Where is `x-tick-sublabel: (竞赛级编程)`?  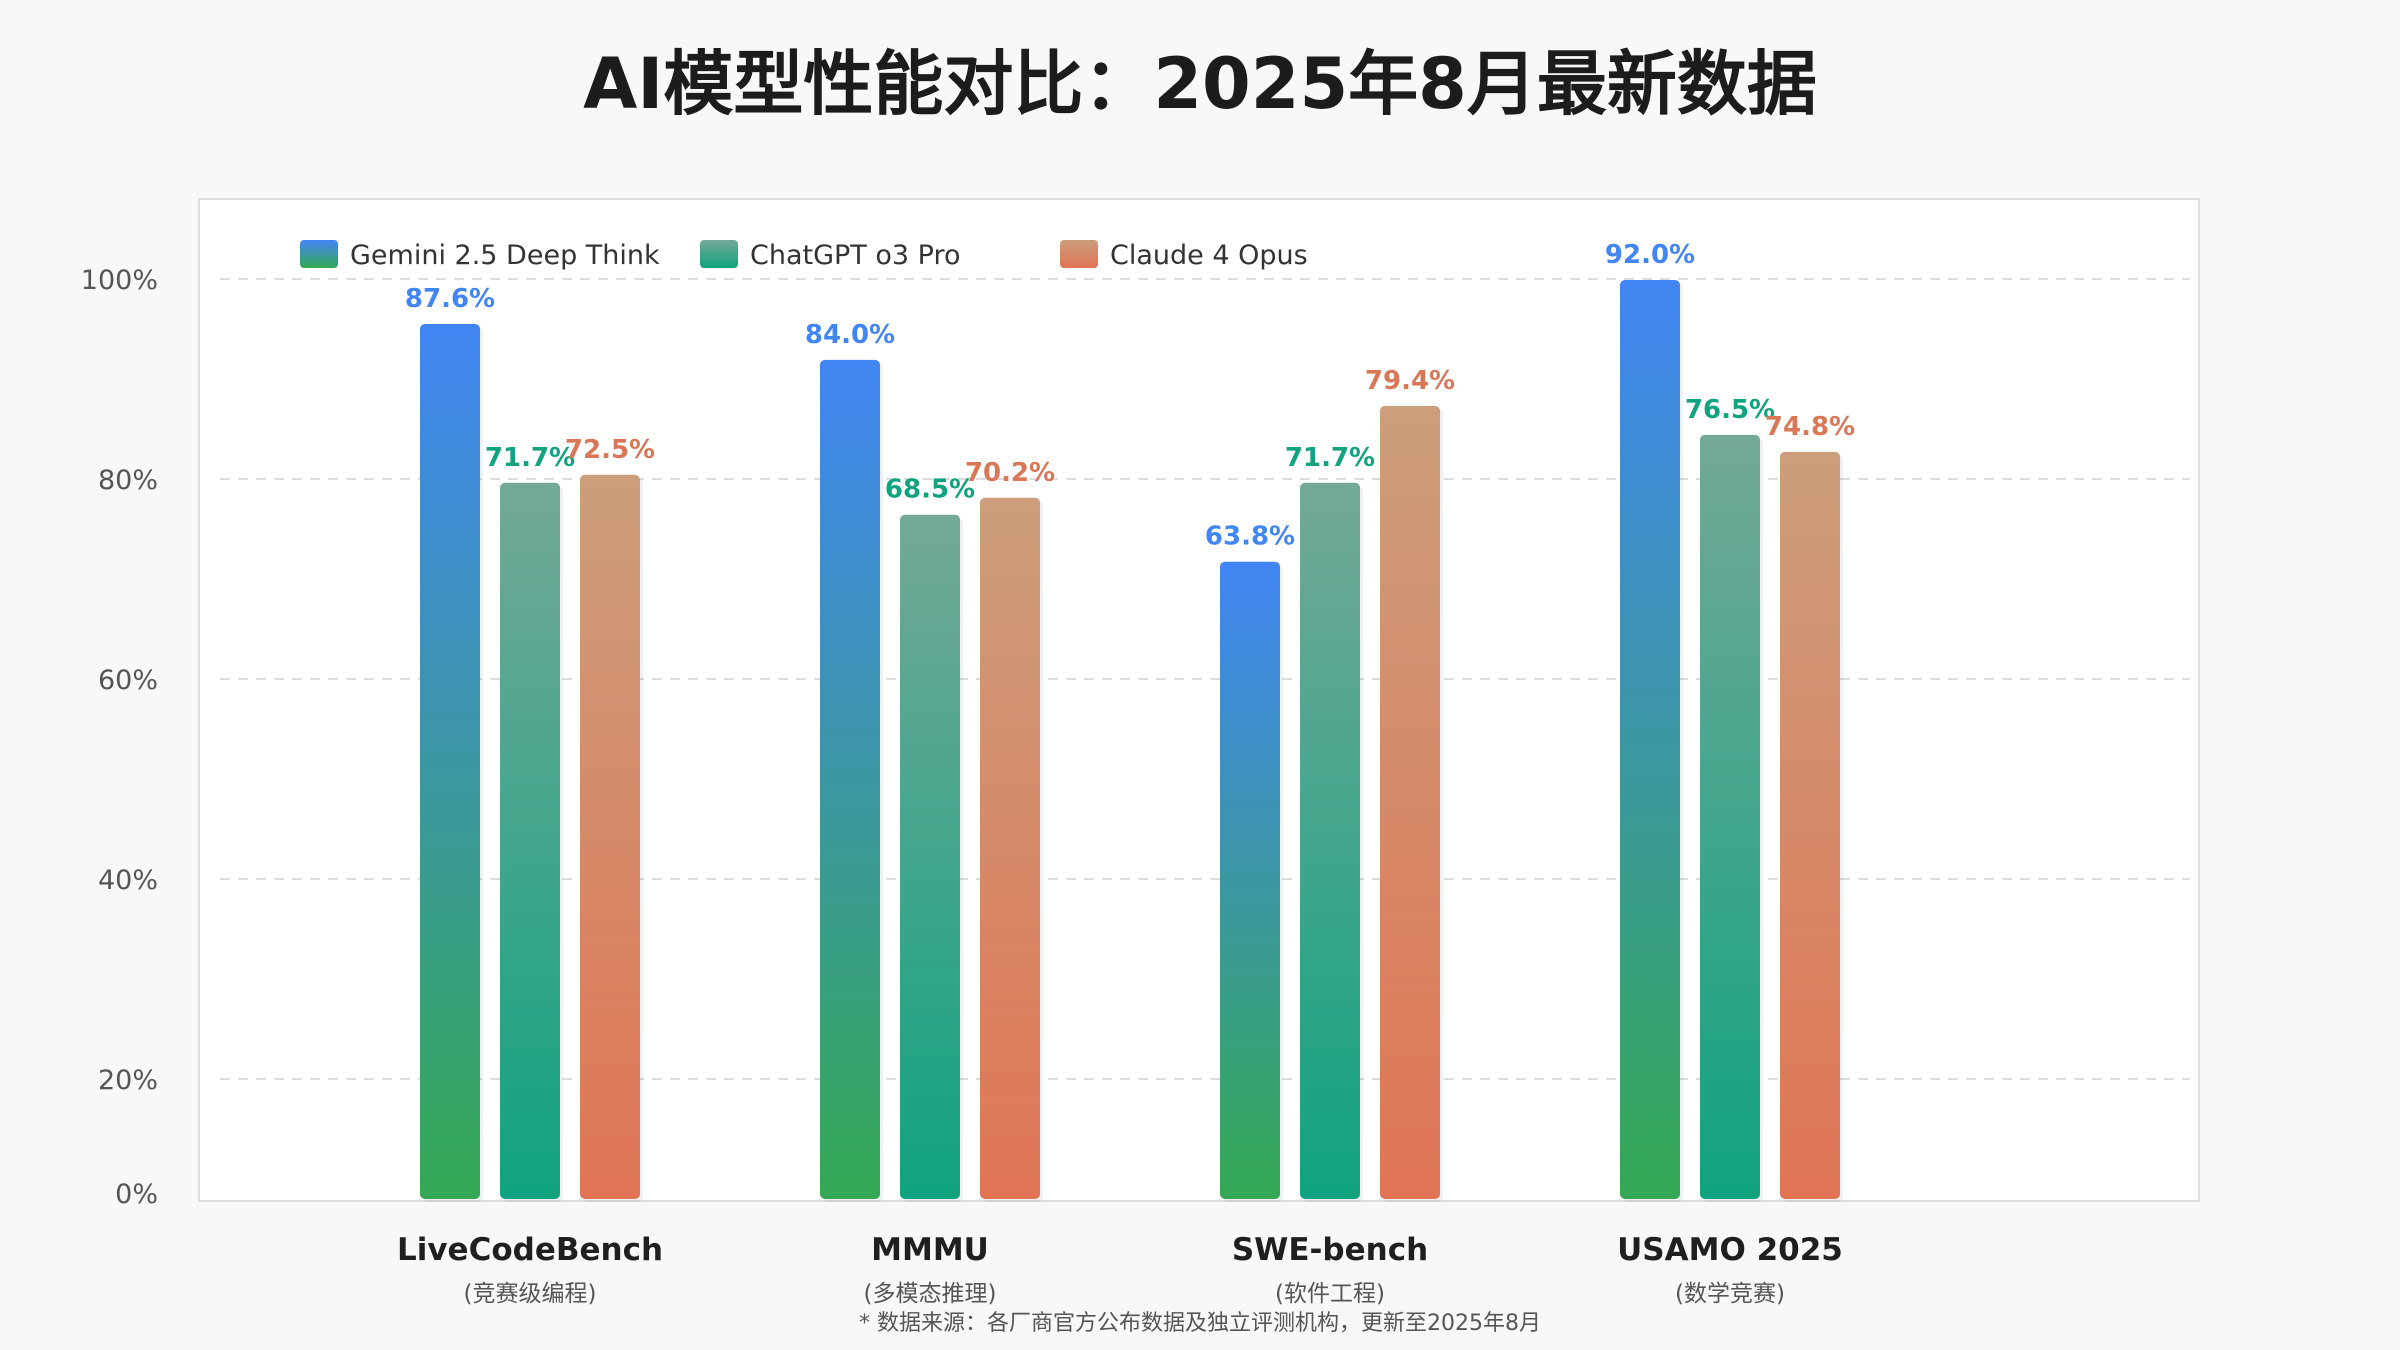
x-tick-sublabel: (竞赛级编程) is located at coordinates (530, 1294).